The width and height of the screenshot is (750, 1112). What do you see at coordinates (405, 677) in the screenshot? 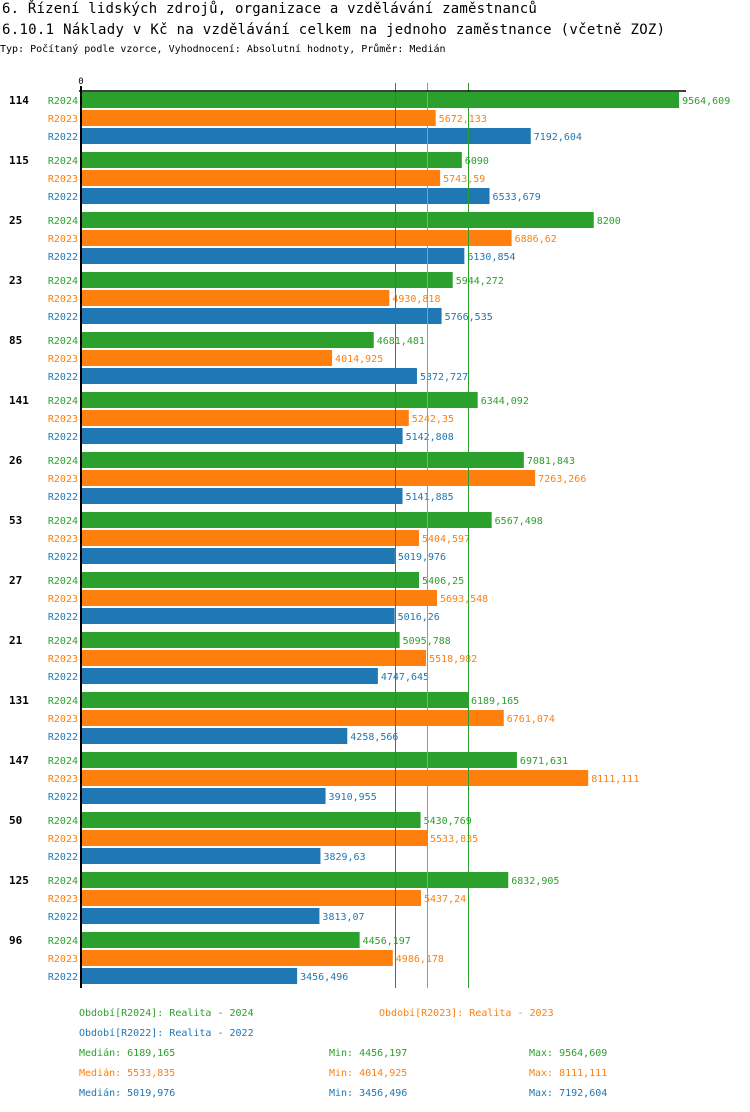
I see `data-label: 4747,645` at bounding box center [405, 677].